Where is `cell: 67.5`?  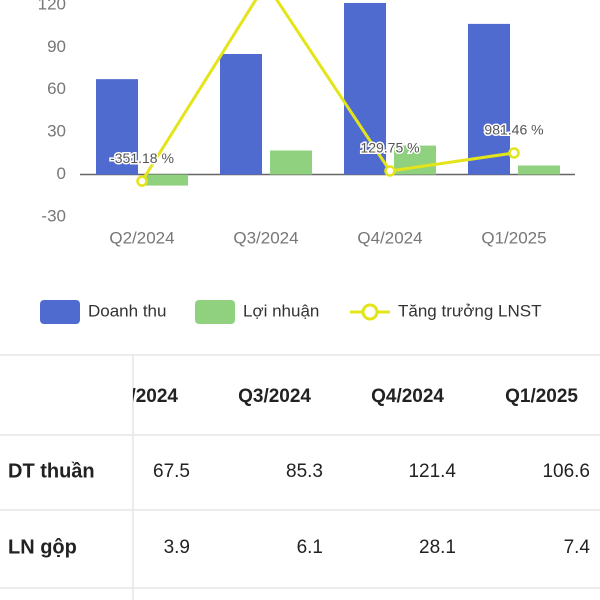 cell: 67.5 is located at coordinates (171, 471).